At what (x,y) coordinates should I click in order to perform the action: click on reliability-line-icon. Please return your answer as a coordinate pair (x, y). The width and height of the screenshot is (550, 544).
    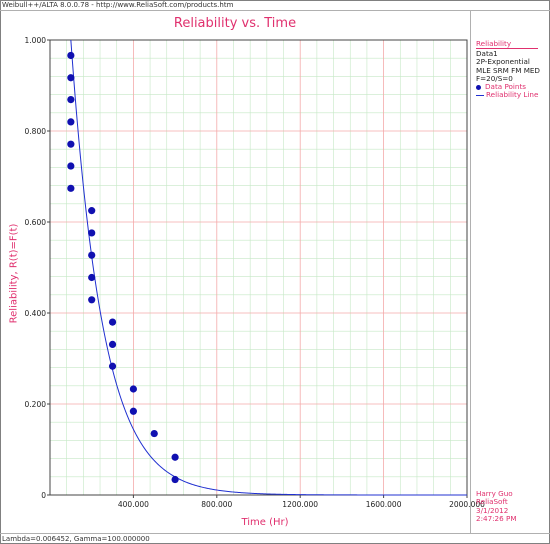
    Looking at the image, I should click on (480, 95).